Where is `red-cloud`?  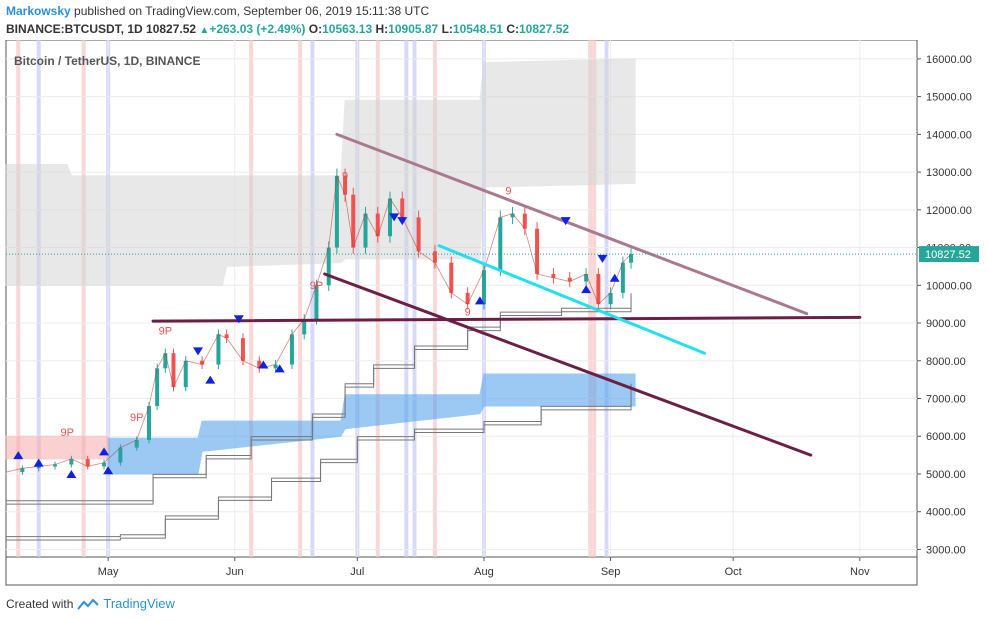 red-cloud is located at coordinates (57, 447).